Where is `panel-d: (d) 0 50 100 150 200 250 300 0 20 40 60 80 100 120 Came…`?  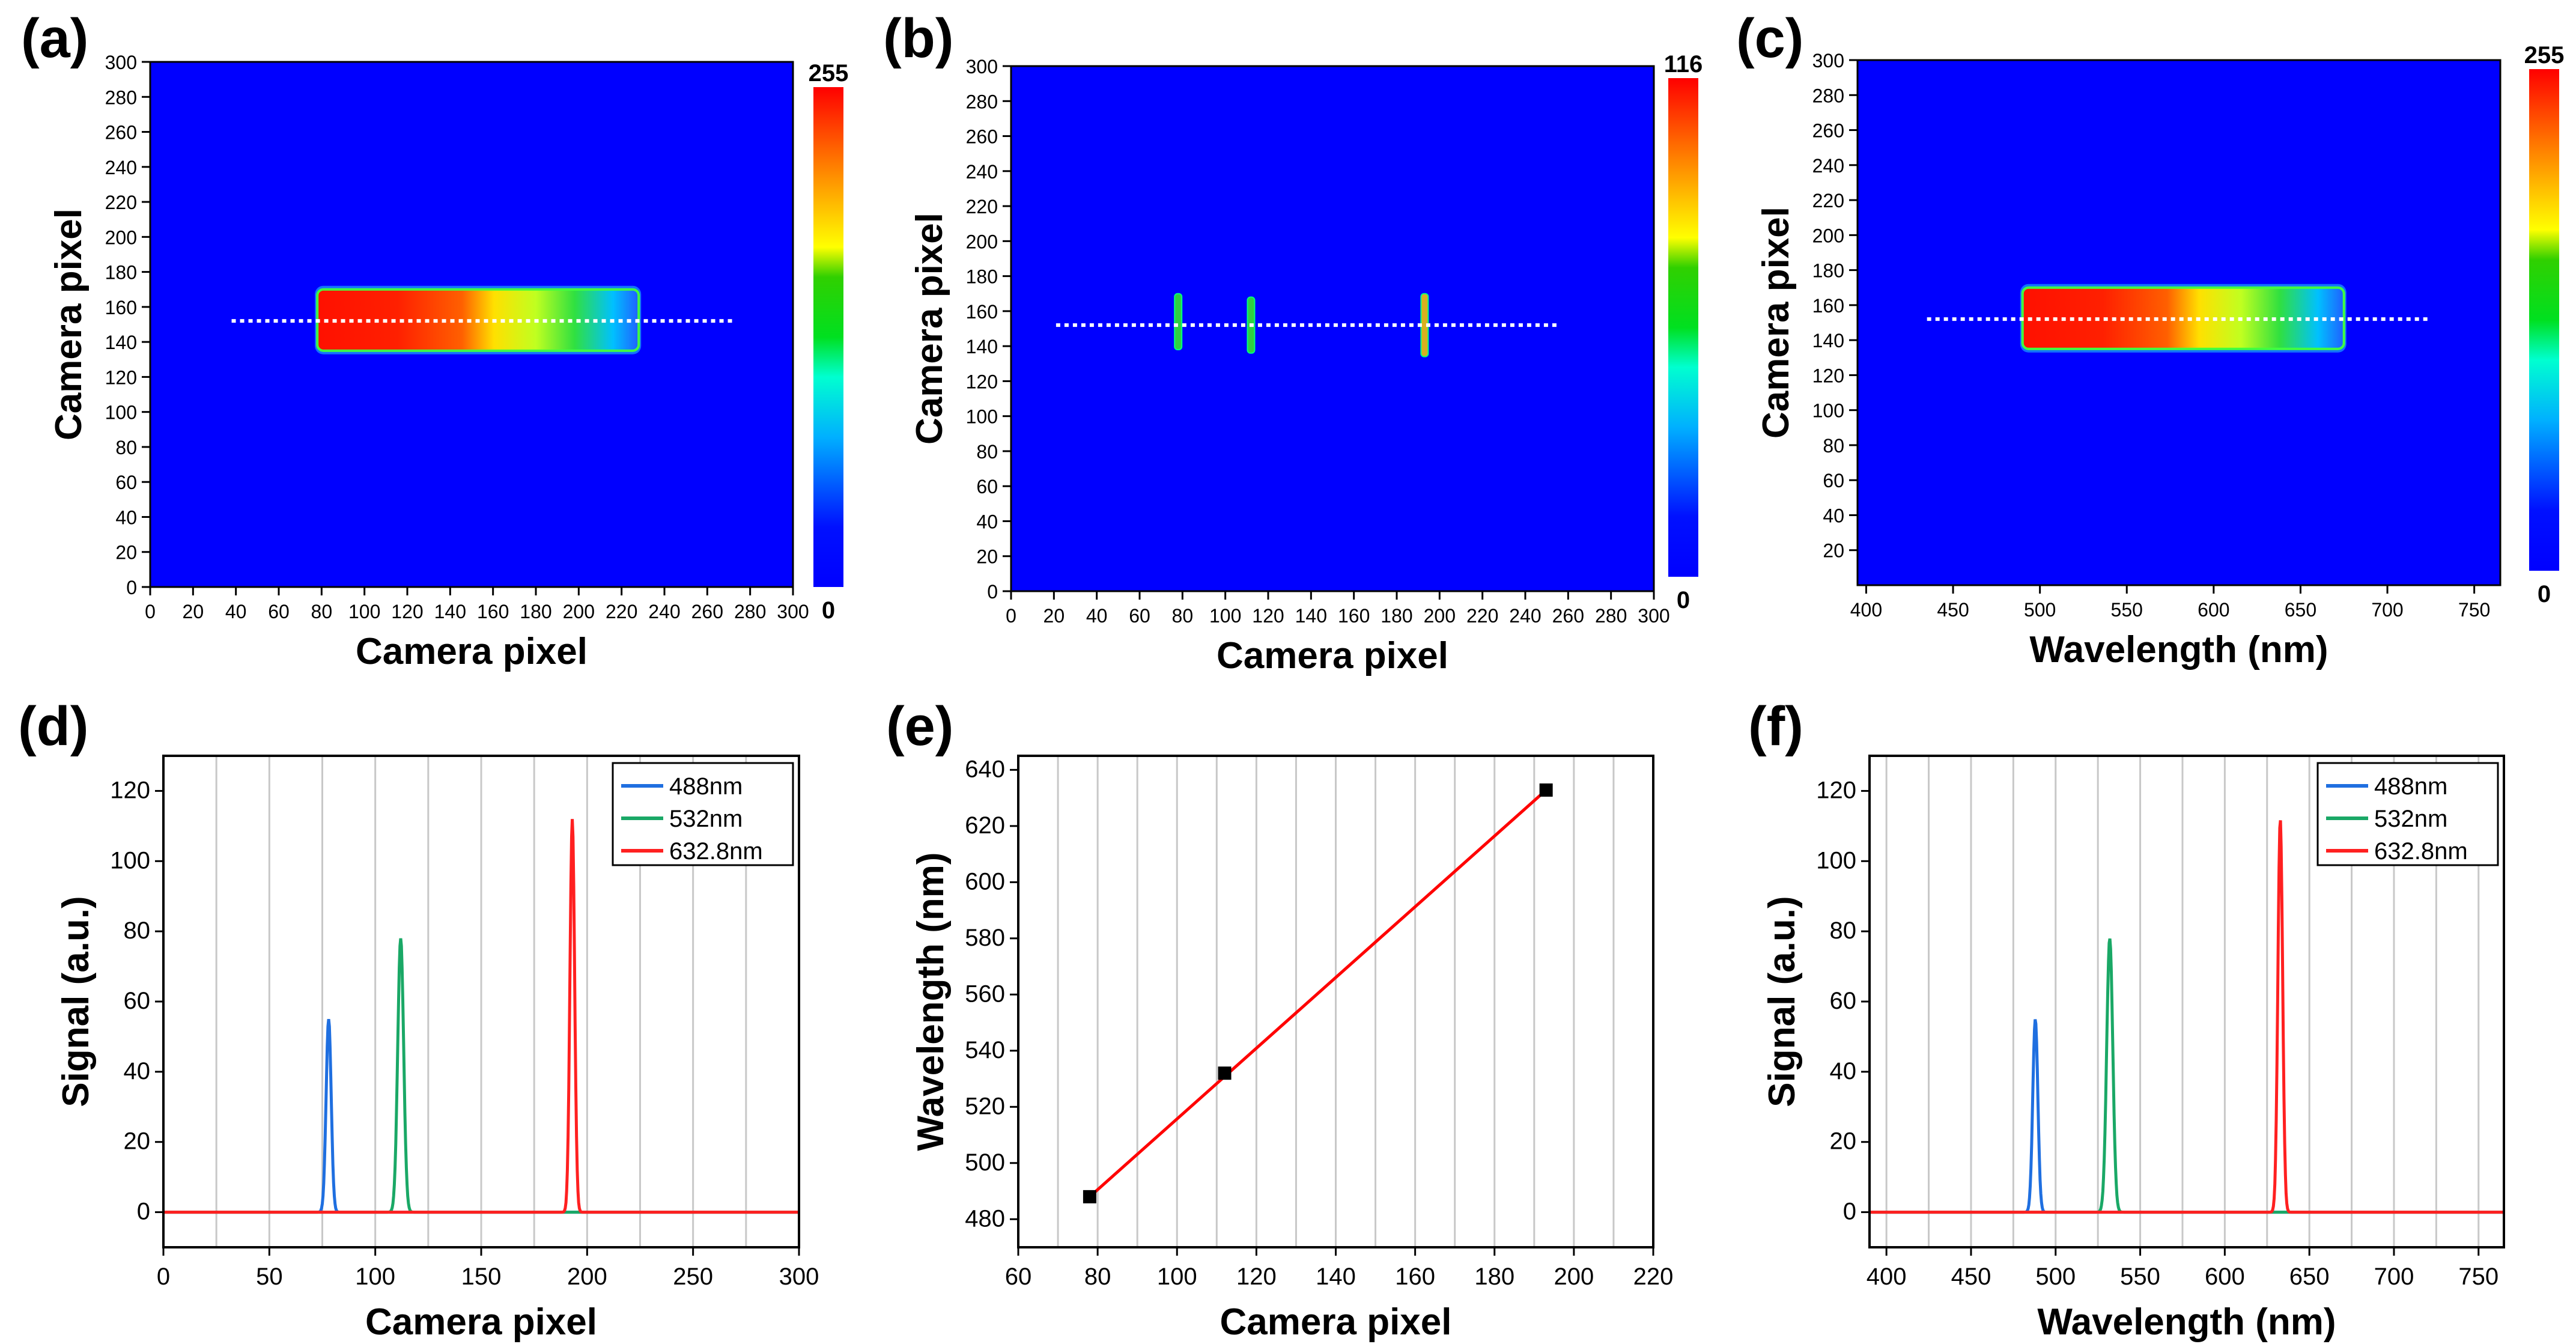
panel-d: (d) 0 50 100 150 200 250 300 0 20 40 60 80 100 120 Came… is located at coordinates (418, 1019).